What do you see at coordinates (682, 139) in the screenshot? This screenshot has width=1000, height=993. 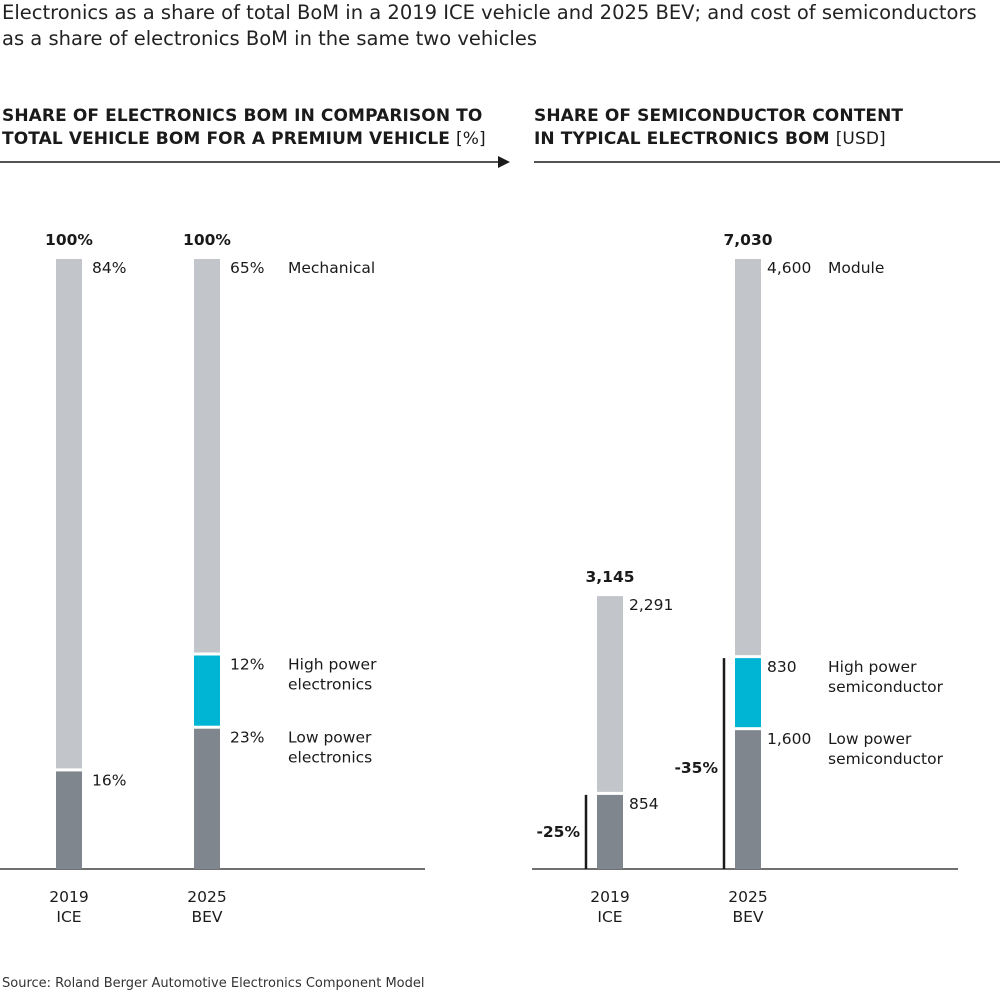 I see `right-panel-heading-line-2-text: IN TYPICAL ELECTRONICS BOM` at bounding box center [682, 139].